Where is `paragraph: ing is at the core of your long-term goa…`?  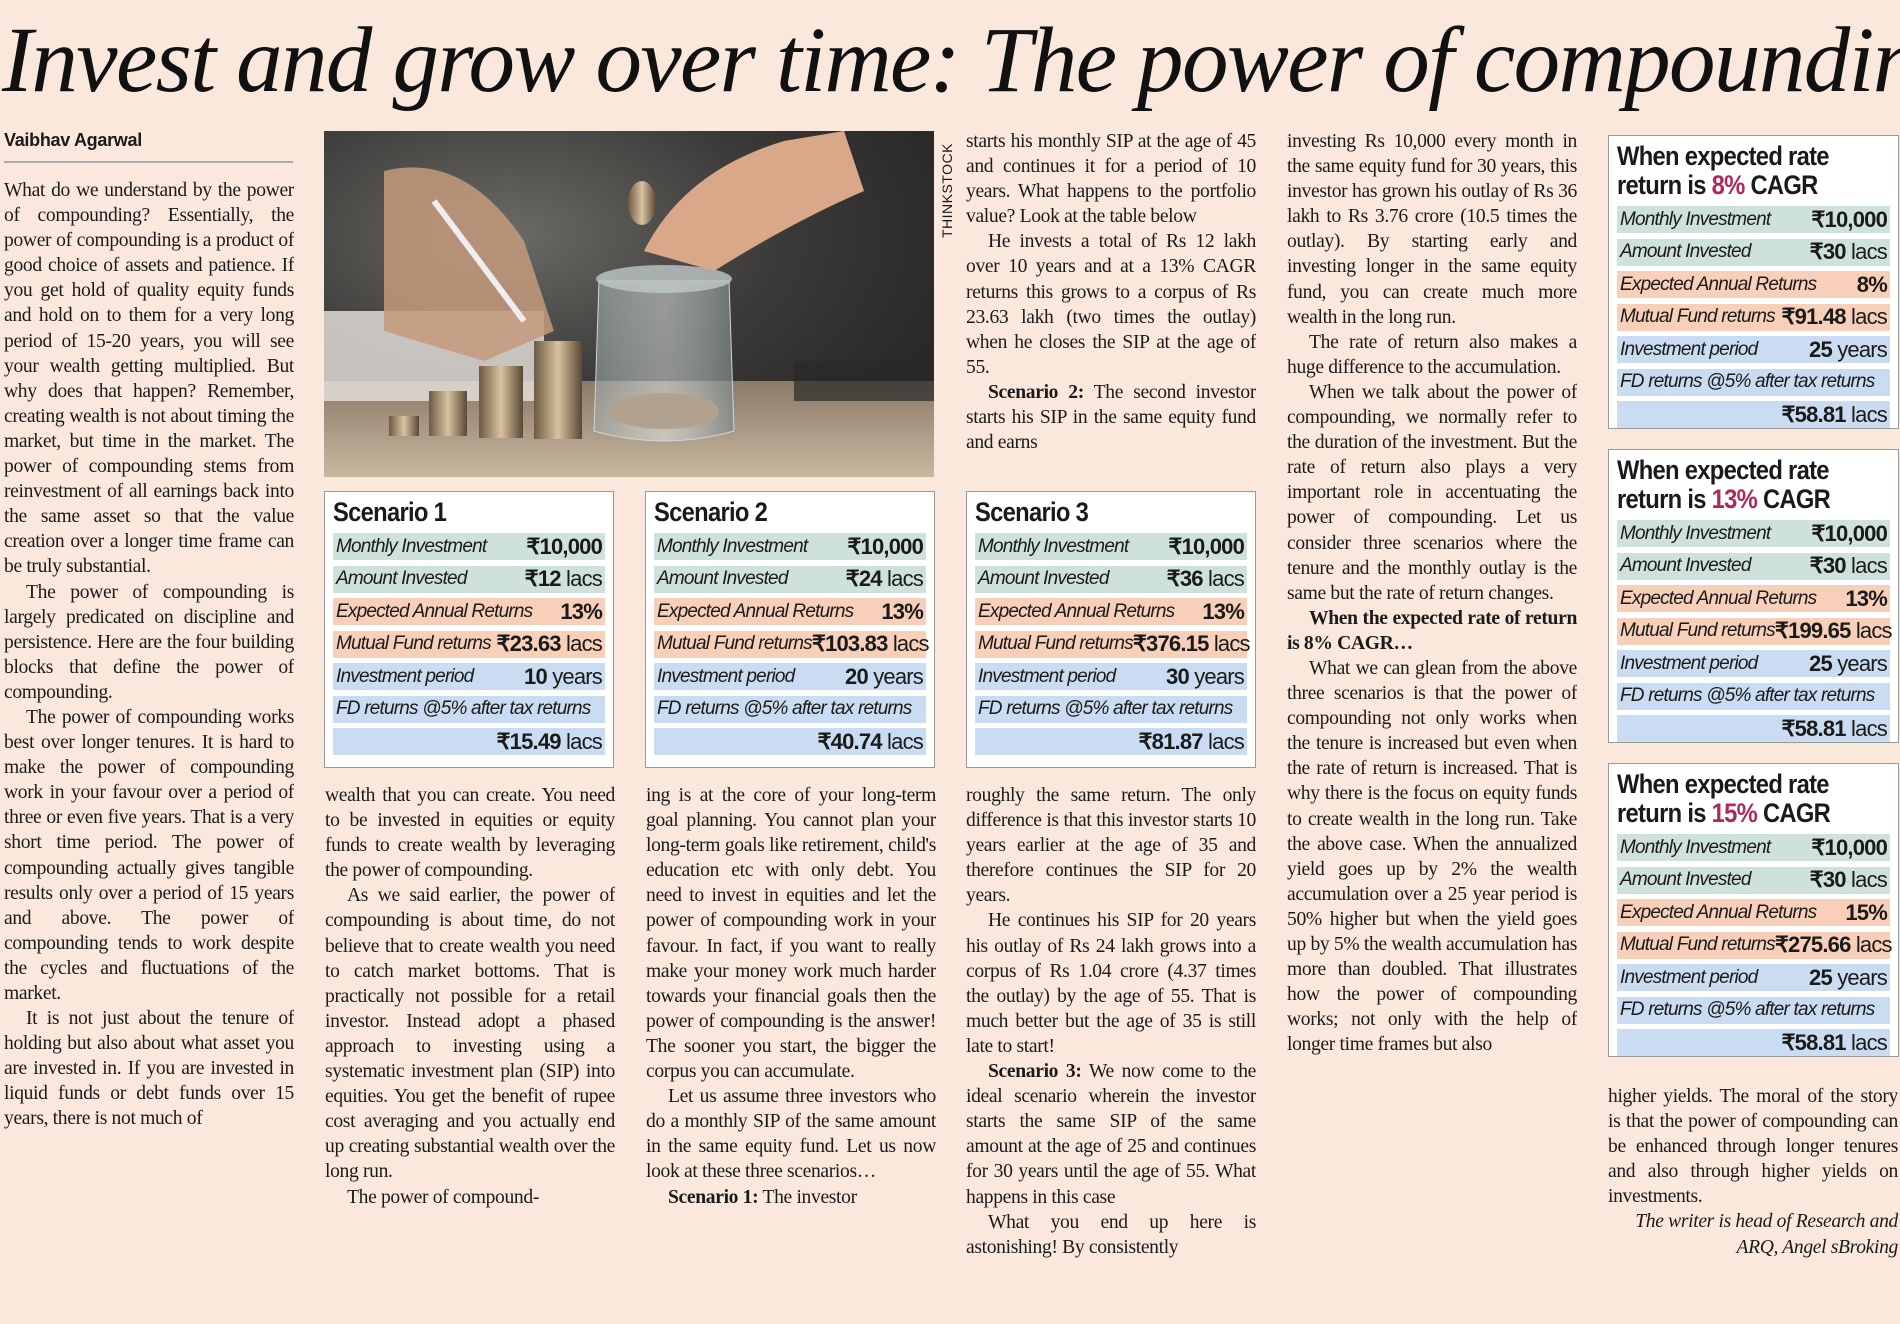
paragraph: ing is at the core of your long-term goa… is located at coordinates (791, 934).